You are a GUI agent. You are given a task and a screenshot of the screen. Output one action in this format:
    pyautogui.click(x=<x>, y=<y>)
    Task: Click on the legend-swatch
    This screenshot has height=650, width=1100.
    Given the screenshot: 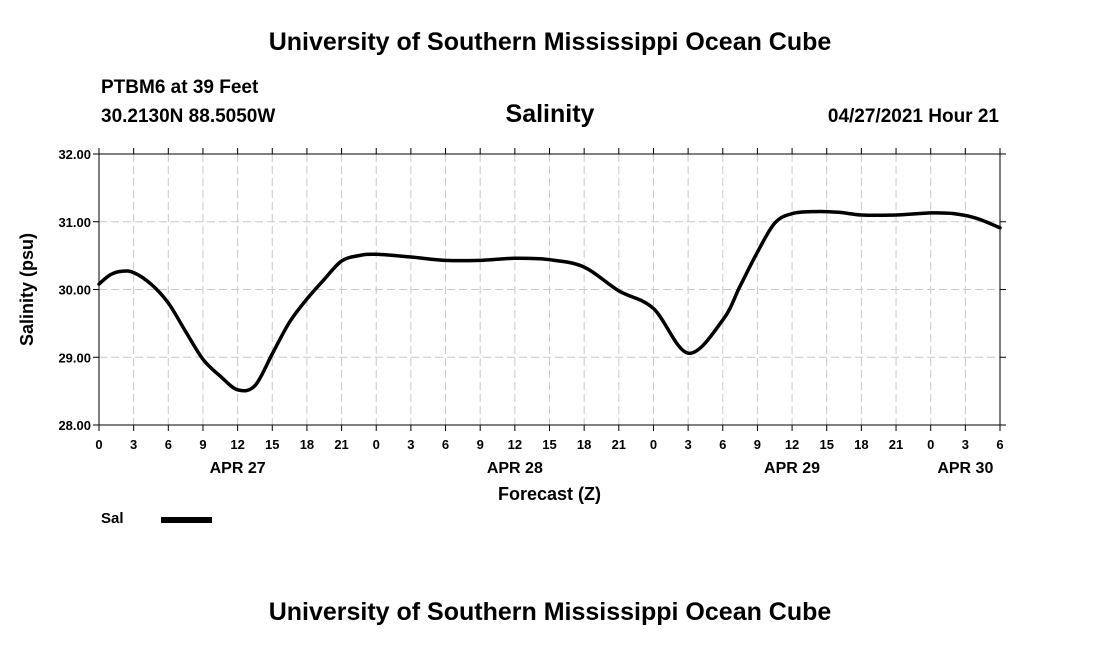 What is the action you would take?
    pyautogui.click(x=186, y=520)
    